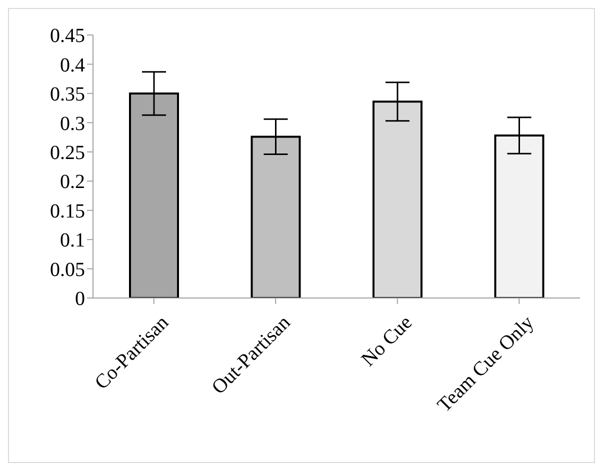 The image size is (601, 469). I want to click on y-tick-label: 0.45, so click(67, 36).